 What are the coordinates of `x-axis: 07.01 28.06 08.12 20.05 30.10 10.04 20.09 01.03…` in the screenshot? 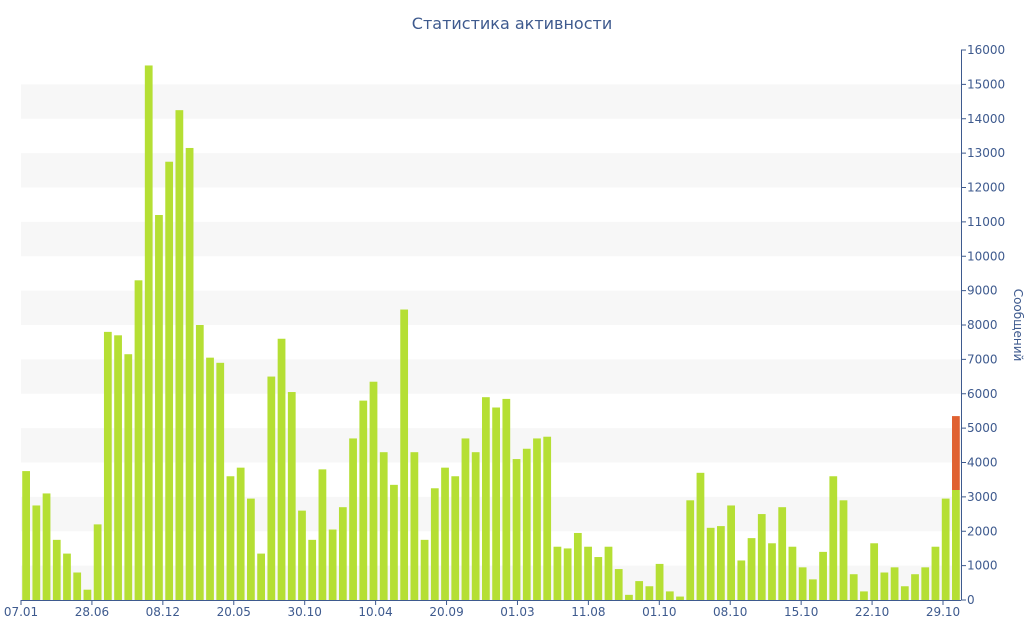 It's located at (482, 609).